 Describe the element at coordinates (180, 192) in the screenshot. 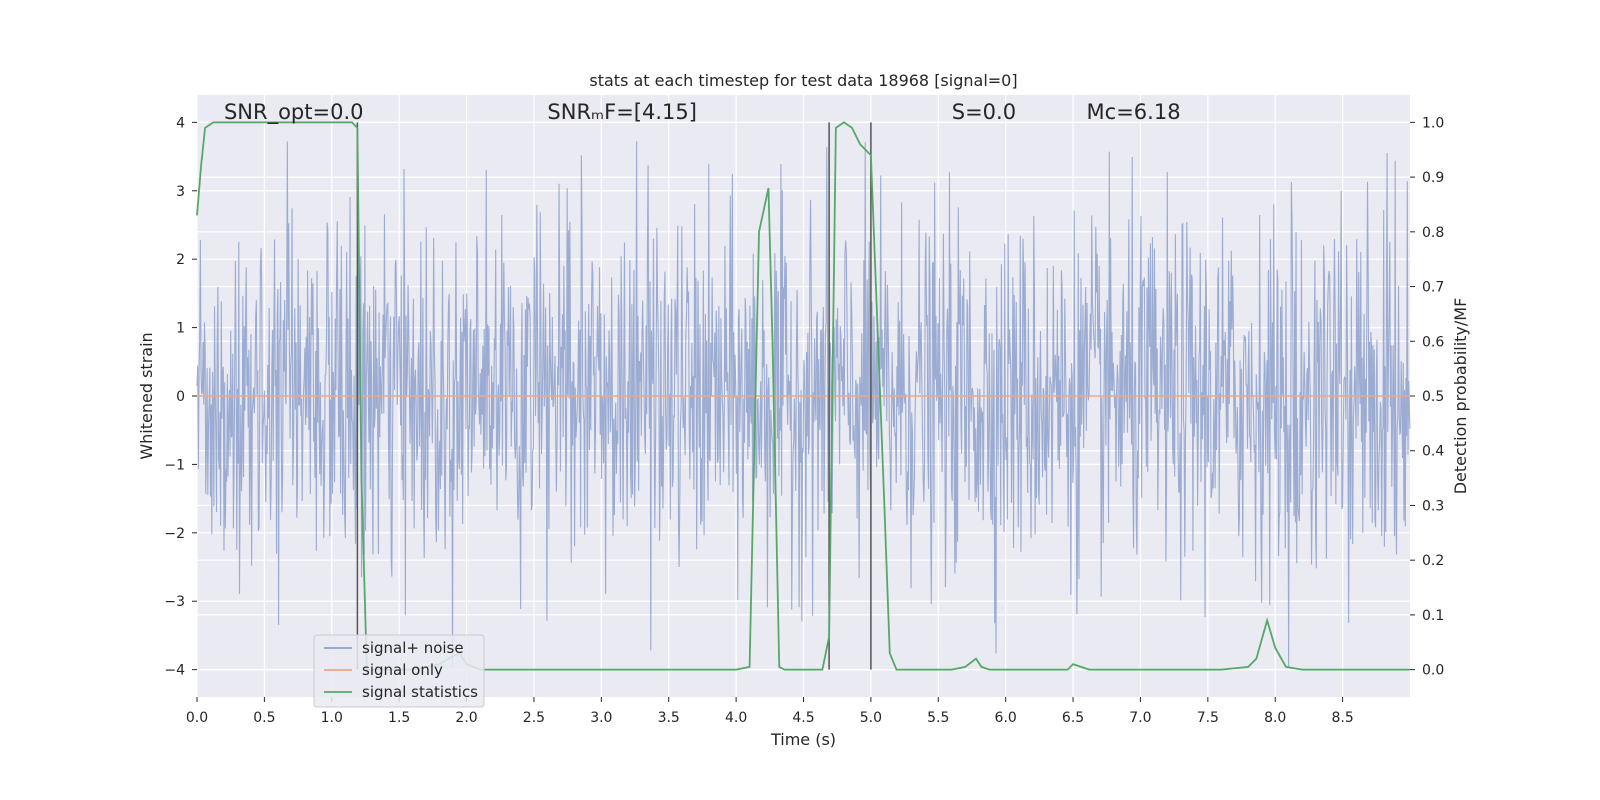

I see `y-tick-label: 3` at that location.